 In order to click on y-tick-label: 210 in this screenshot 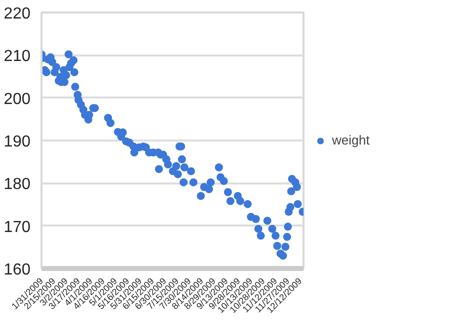, I will do `click(17, 57)`.